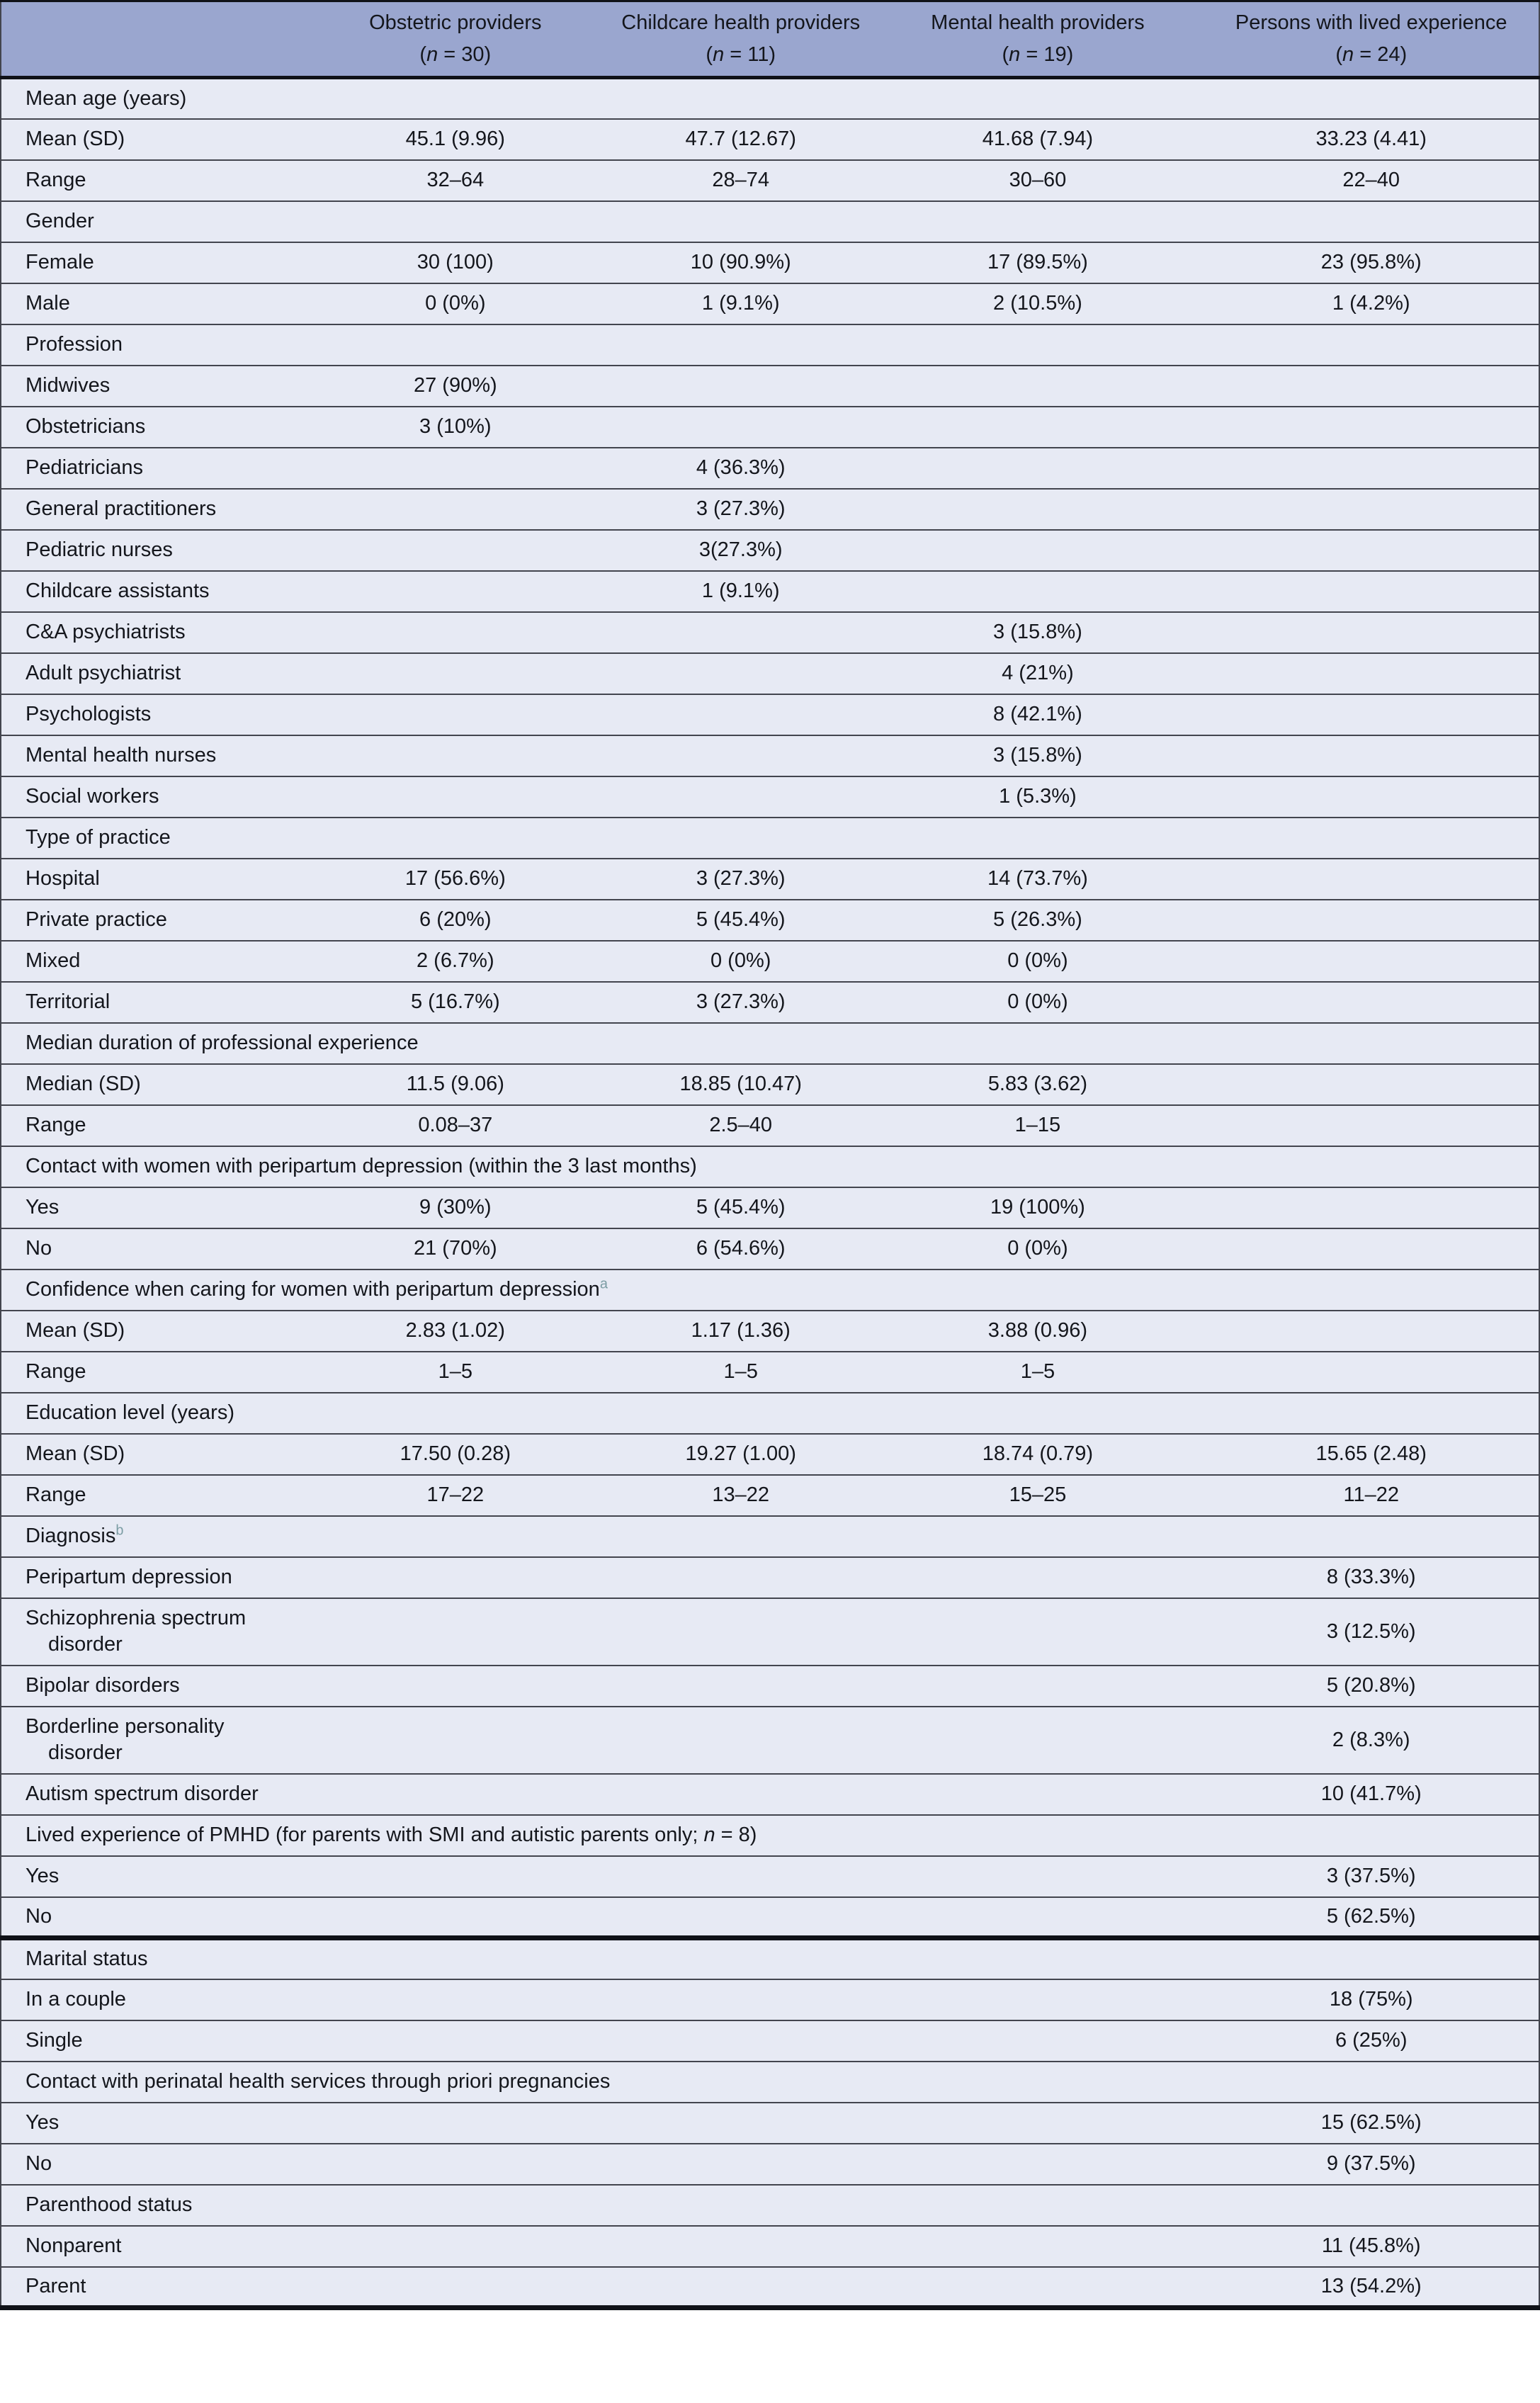 The height and width of the screenshot is (2403, 1540). I want to click on table-row: Range 1–5 1–5 1–5, so click(770, 1372).